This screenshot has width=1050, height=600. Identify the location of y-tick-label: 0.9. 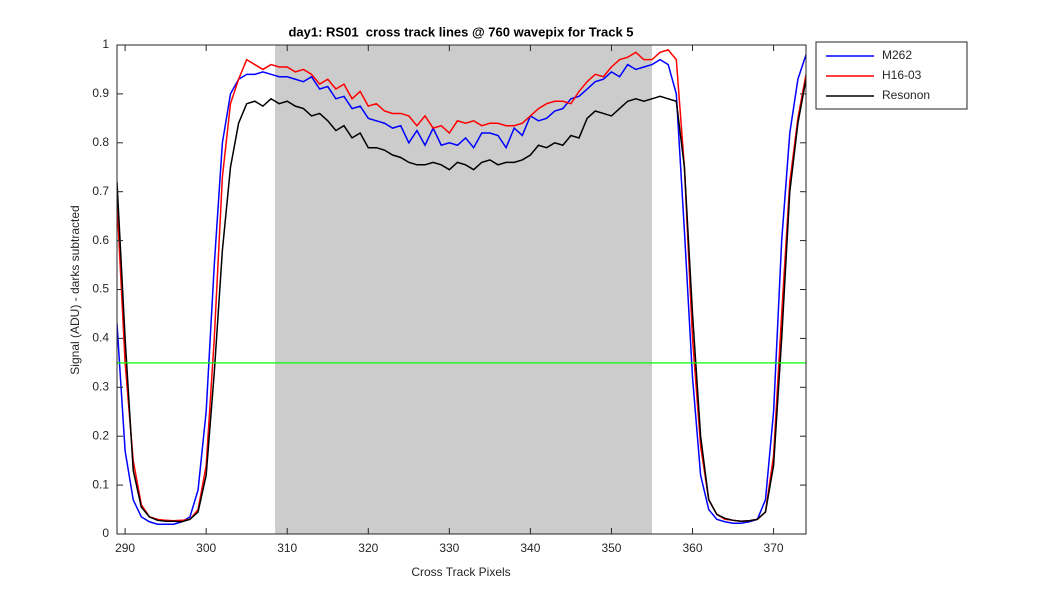
(100, 93).